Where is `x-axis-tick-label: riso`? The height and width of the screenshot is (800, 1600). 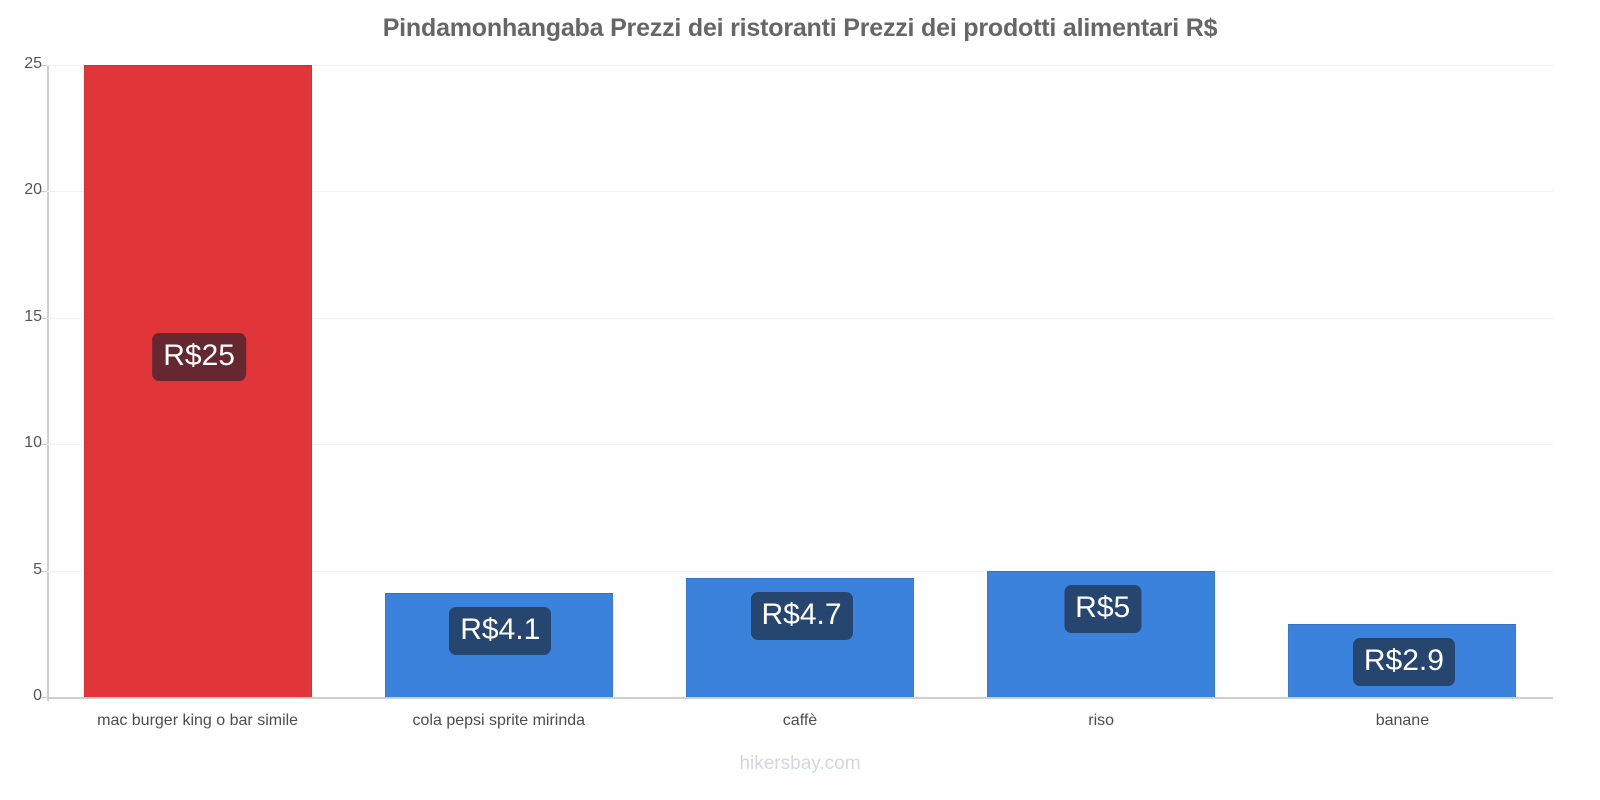
x-axis-tick-label: riso is located at coordinates (1101, 720).